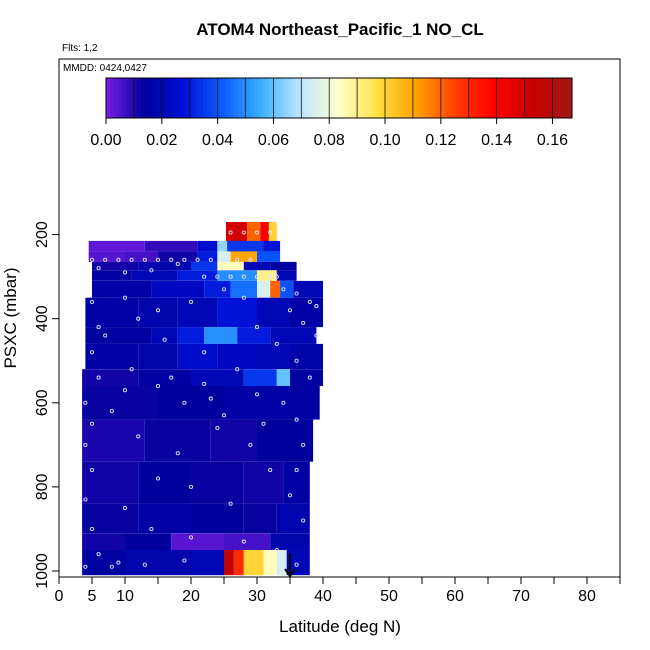  I want to click on colorbar-tick-label: 0.04, so click(217, 140).